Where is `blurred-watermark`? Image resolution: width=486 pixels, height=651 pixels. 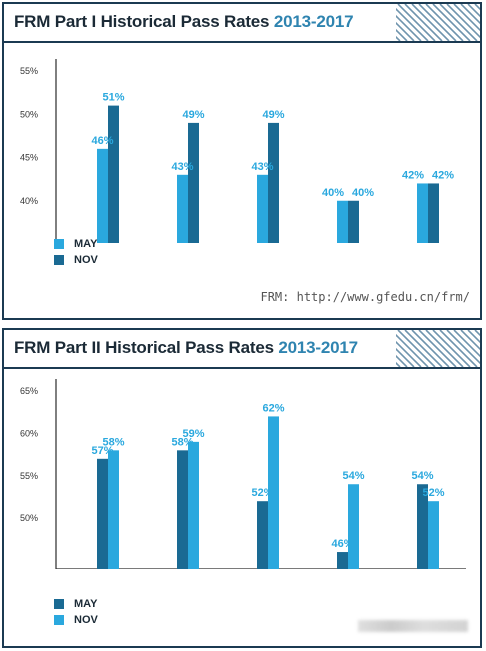 blurred-watermark is located at coordinates (413, 626).